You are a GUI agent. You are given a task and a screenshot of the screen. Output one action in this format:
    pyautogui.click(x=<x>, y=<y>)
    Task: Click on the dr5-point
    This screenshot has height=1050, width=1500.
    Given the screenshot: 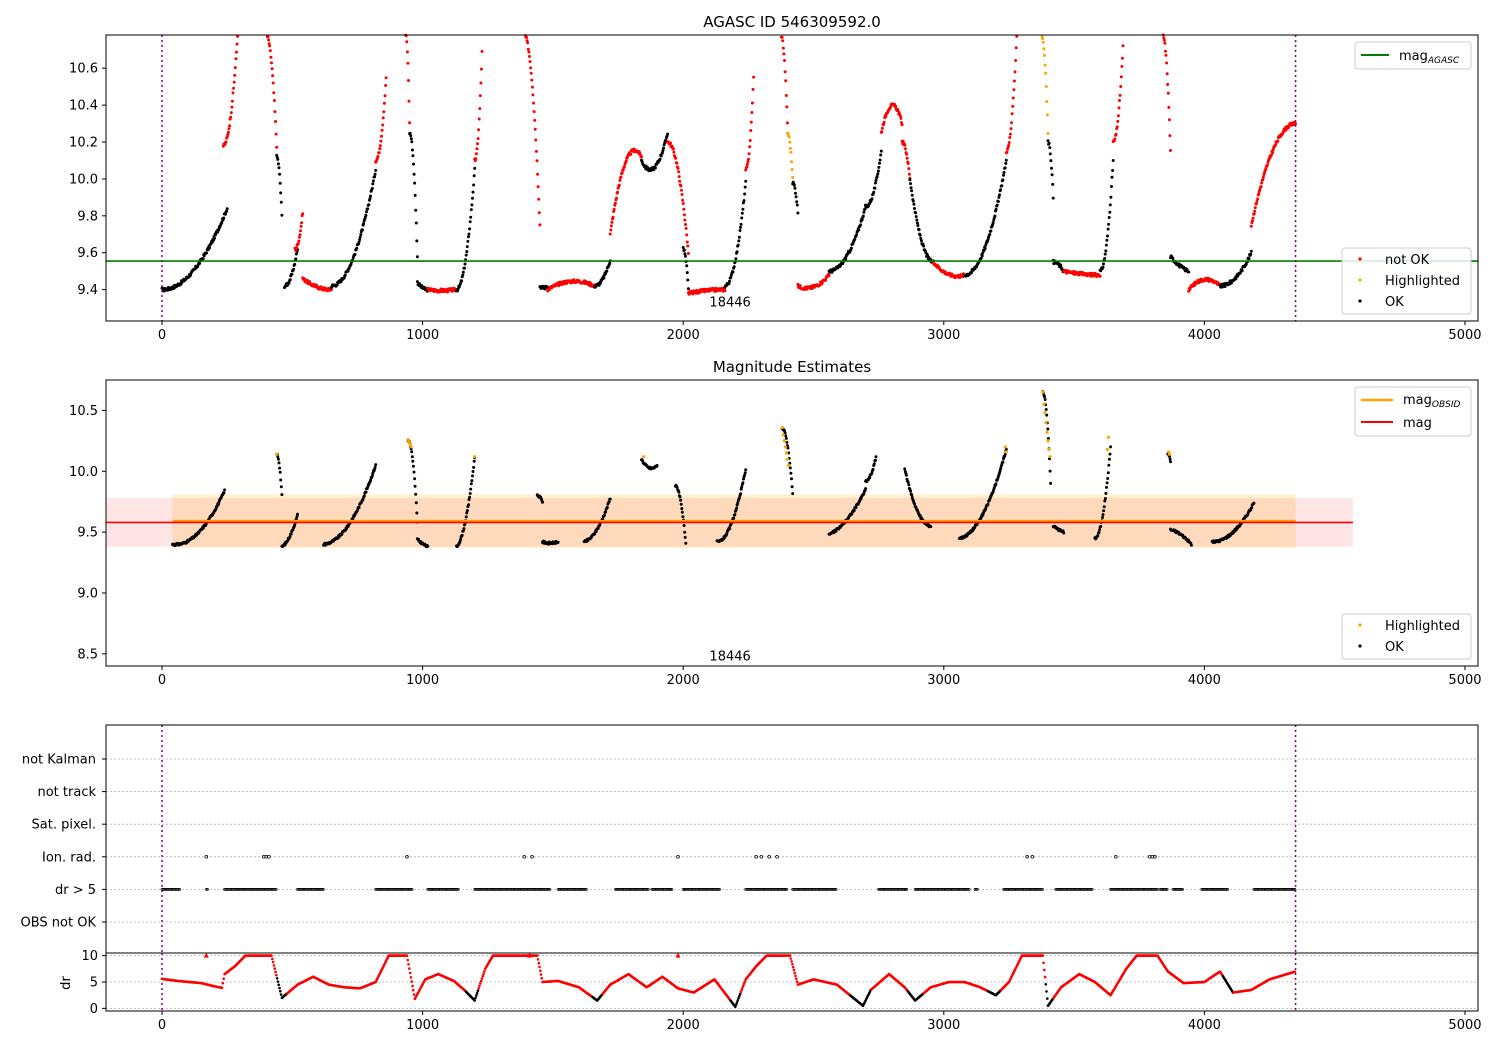 What is the action you would take?
    pyautogui.click(x=178, y=889)
    